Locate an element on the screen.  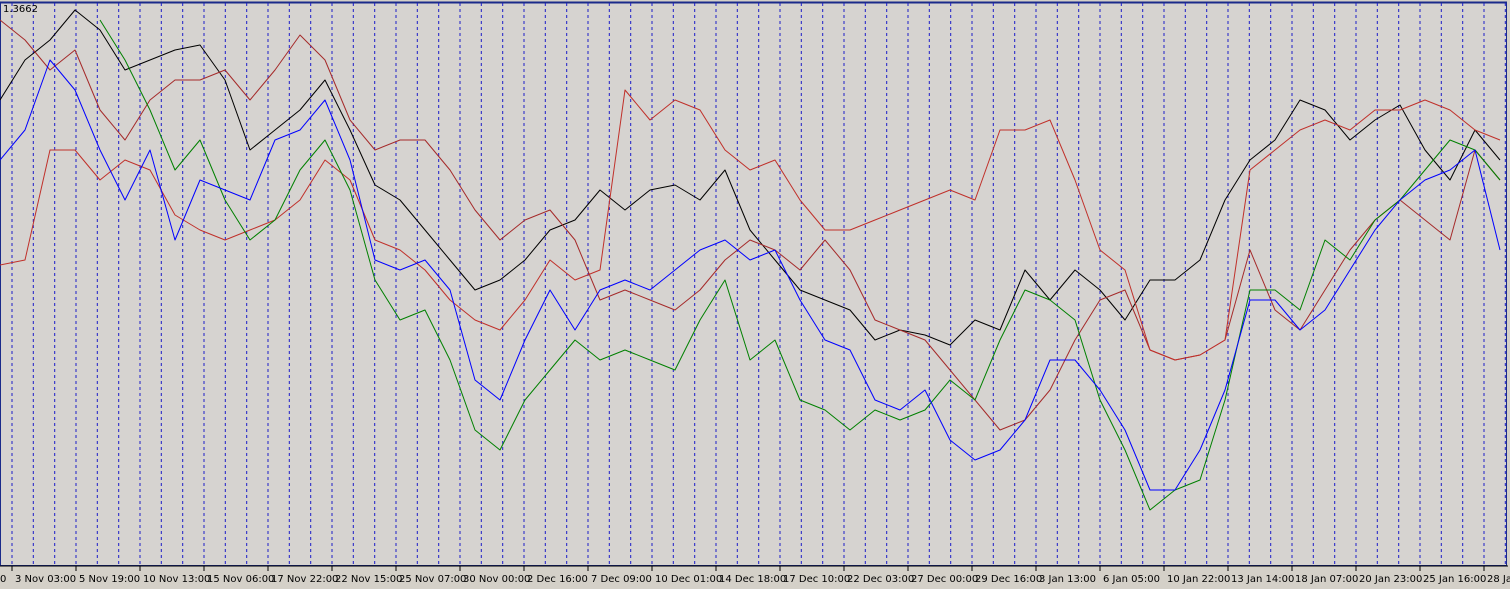
x-tick-label: 6 Jan 05:00 is located at coordinates (1131, 579).